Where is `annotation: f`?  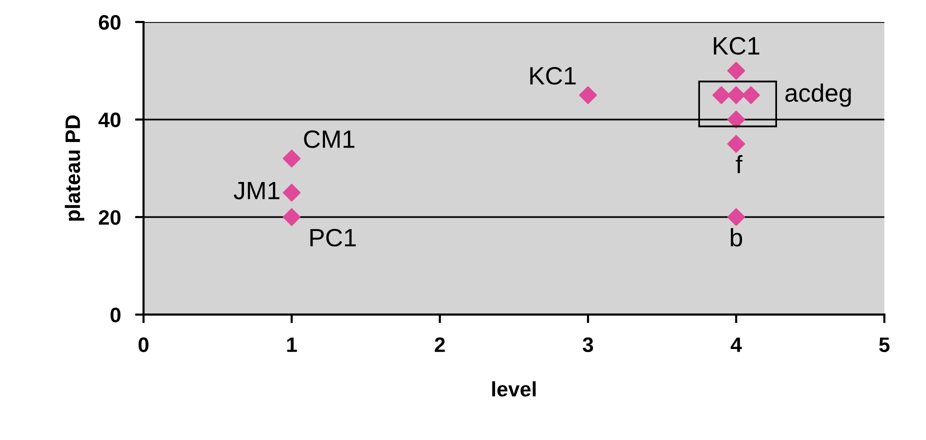 annotation: f is located at coordinates (739, 164).